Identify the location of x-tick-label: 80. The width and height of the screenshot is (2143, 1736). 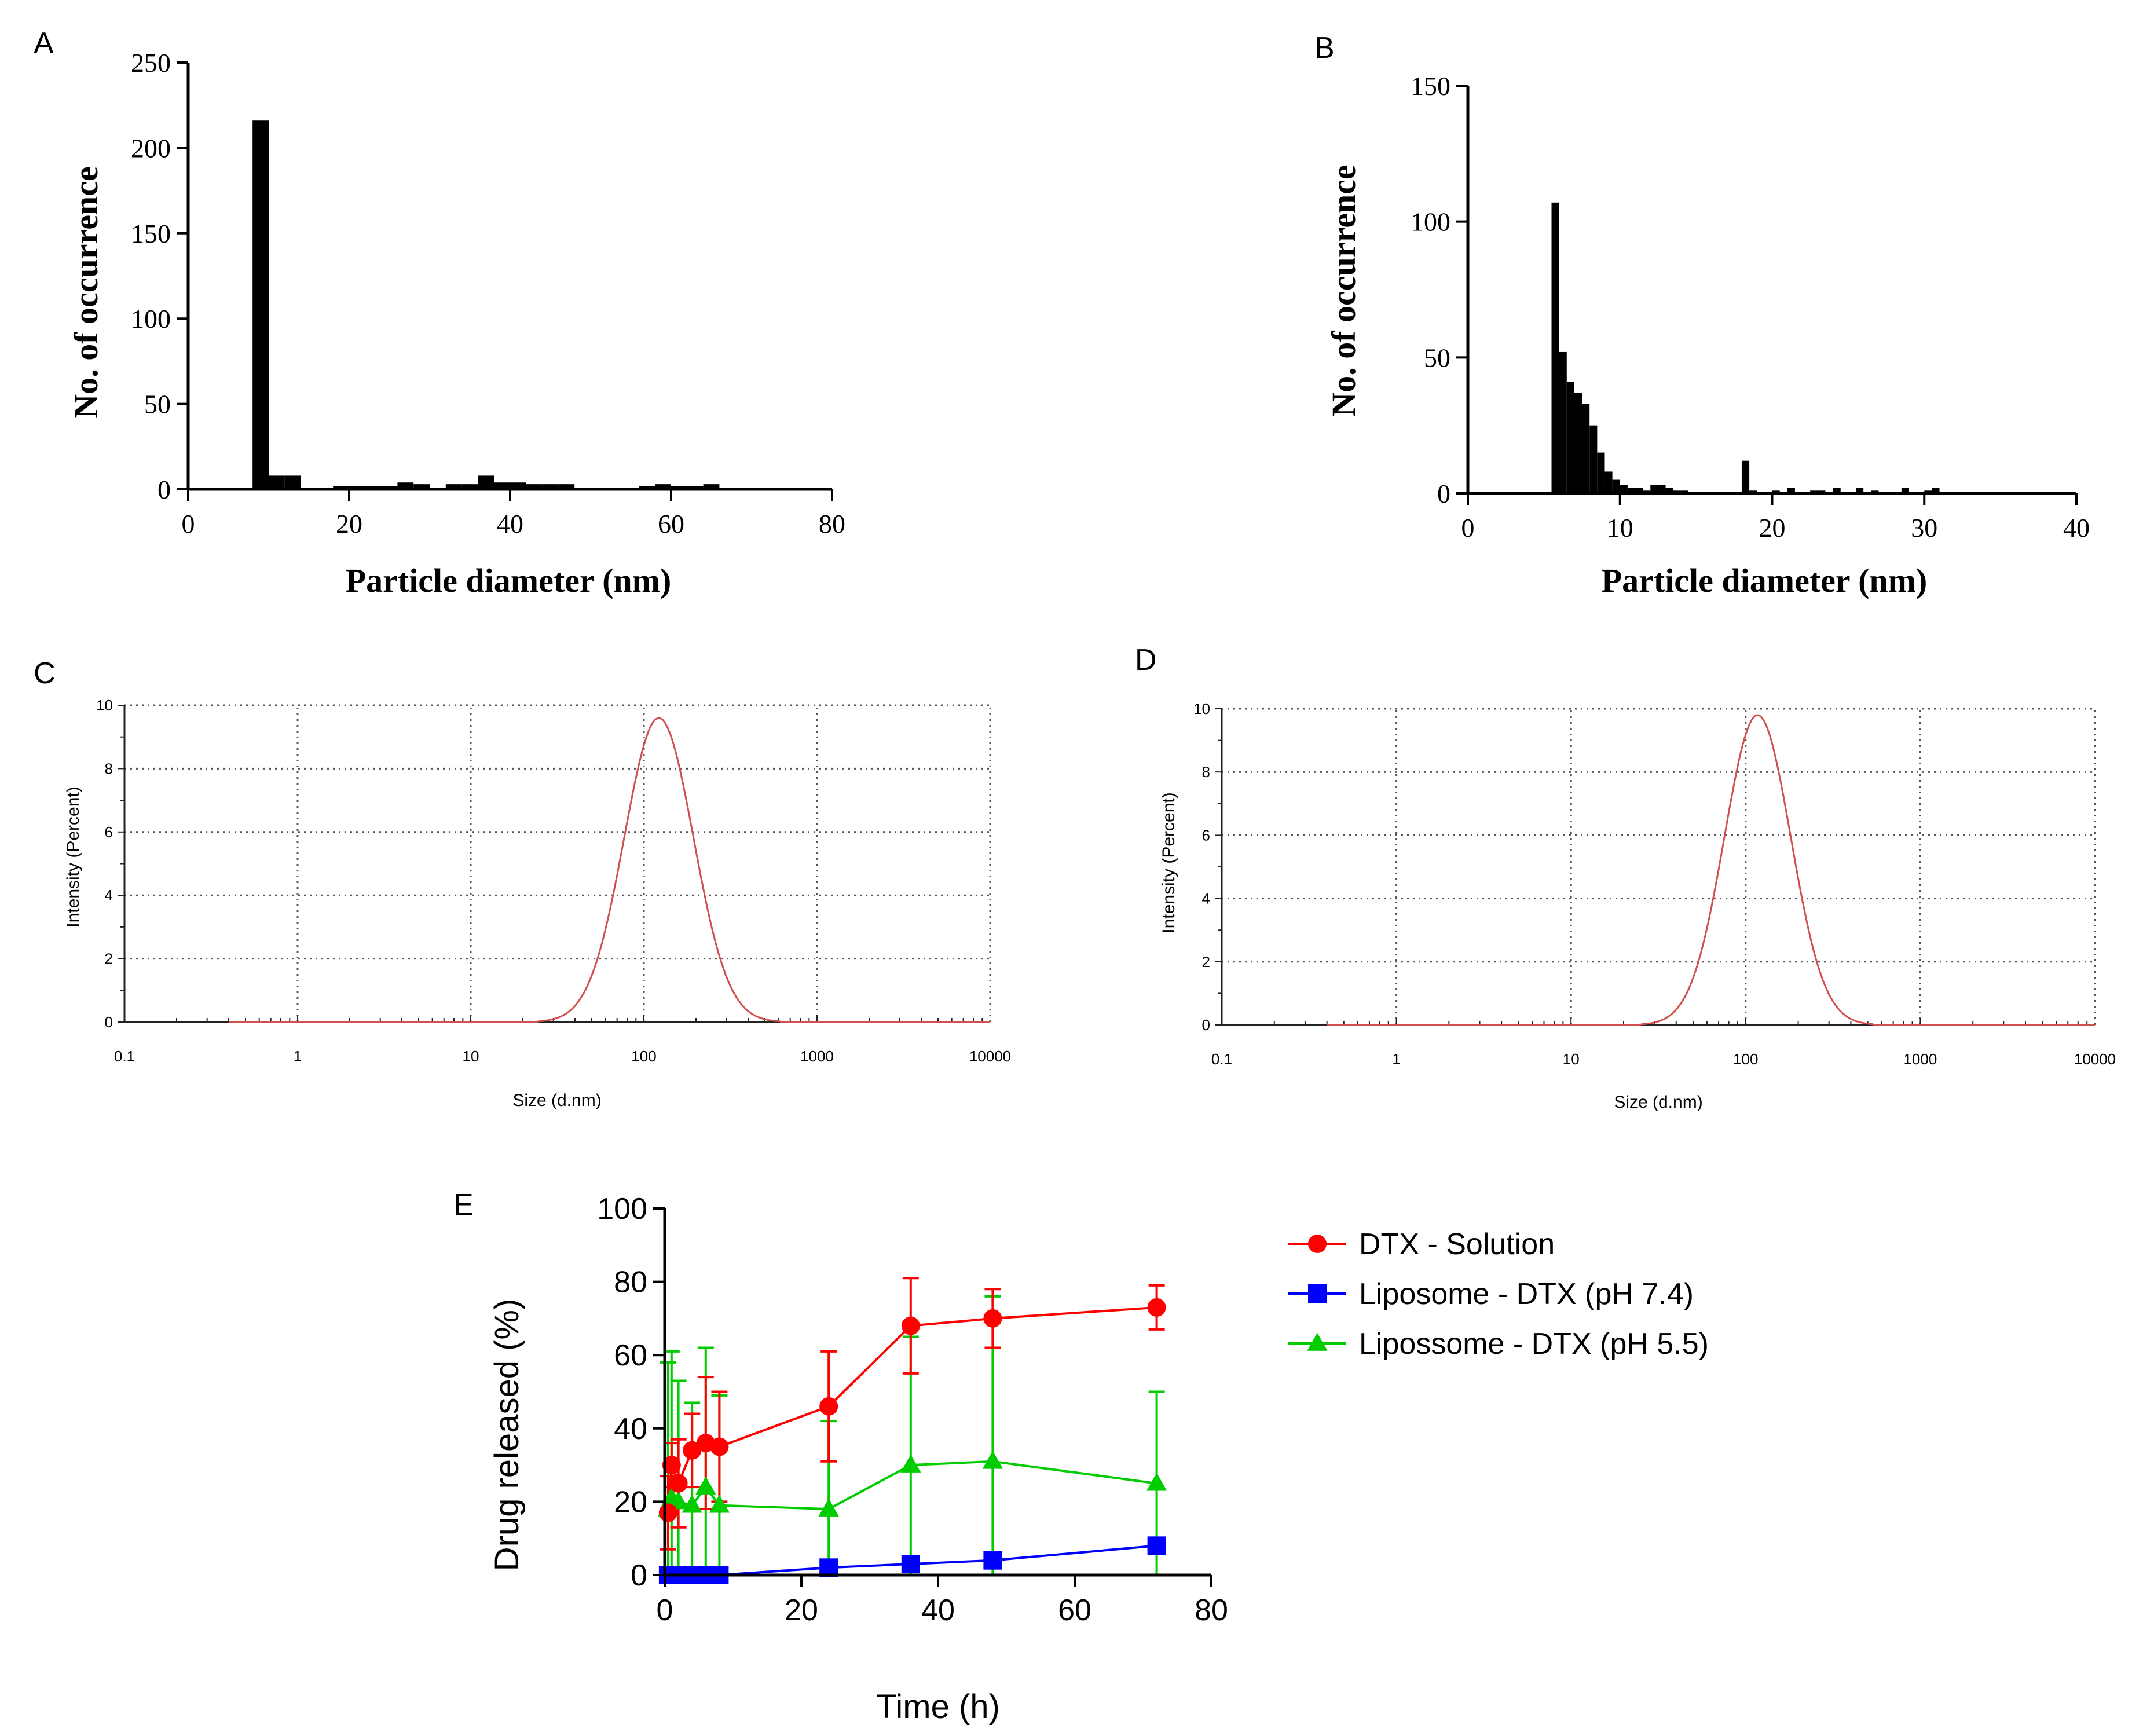
(832, 524).